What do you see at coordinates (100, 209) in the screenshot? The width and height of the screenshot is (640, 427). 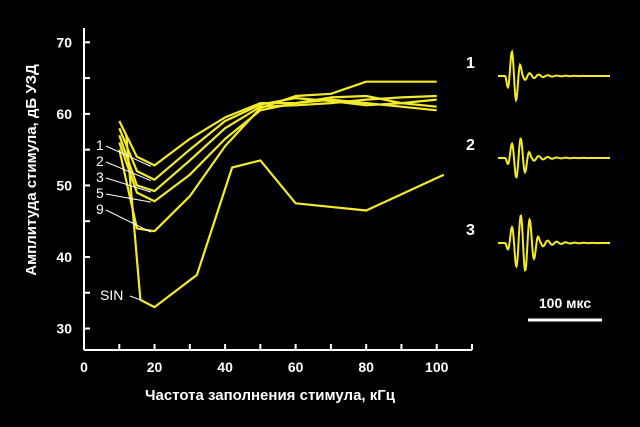 I see `series-label-9: 9` at bounding box center [100, 209].